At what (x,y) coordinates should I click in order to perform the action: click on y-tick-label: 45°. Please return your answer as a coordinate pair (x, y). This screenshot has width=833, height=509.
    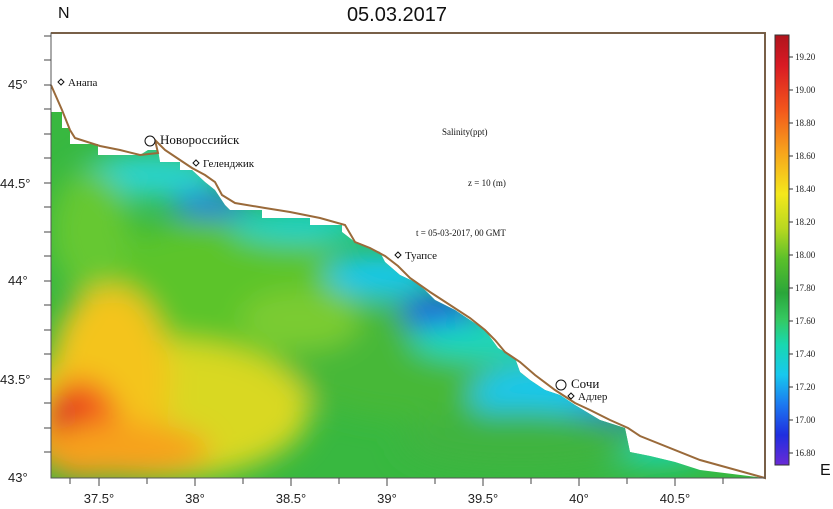
    Looking at the image, I should click on (18, 84).